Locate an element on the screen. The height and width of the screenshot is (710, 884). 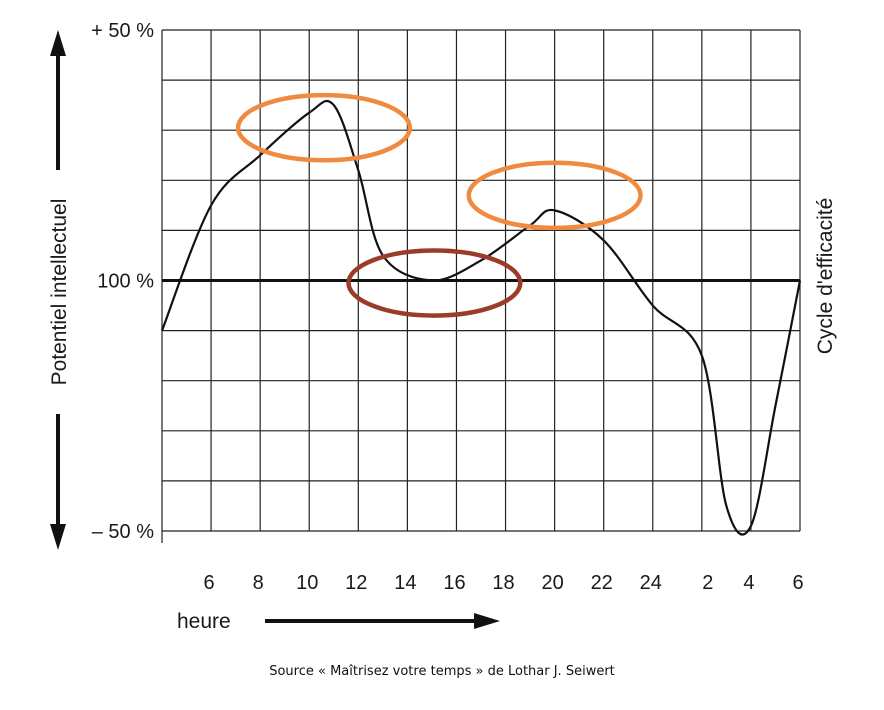
x-tick-label: 16 is located at coordinates (454, 583).